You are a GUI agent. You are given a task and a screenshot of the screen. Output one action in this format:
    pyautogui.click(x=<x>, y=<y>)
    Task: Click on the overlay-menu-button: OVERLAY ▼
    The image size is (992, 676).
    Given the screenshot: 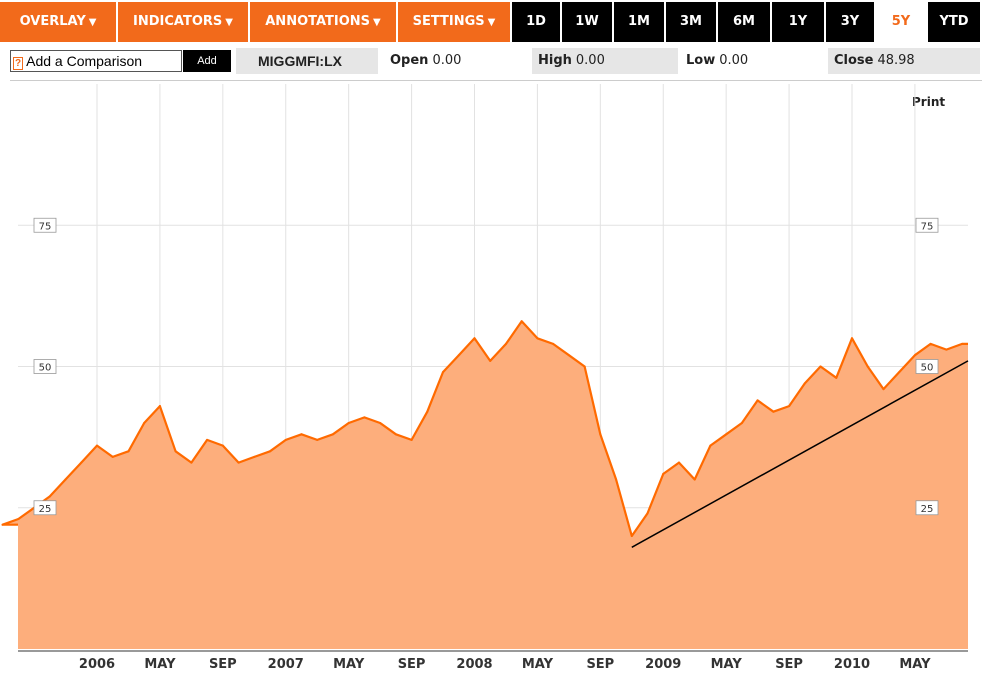 What is the action you would take?
    pyautogui.click(x=58, y=22)
    